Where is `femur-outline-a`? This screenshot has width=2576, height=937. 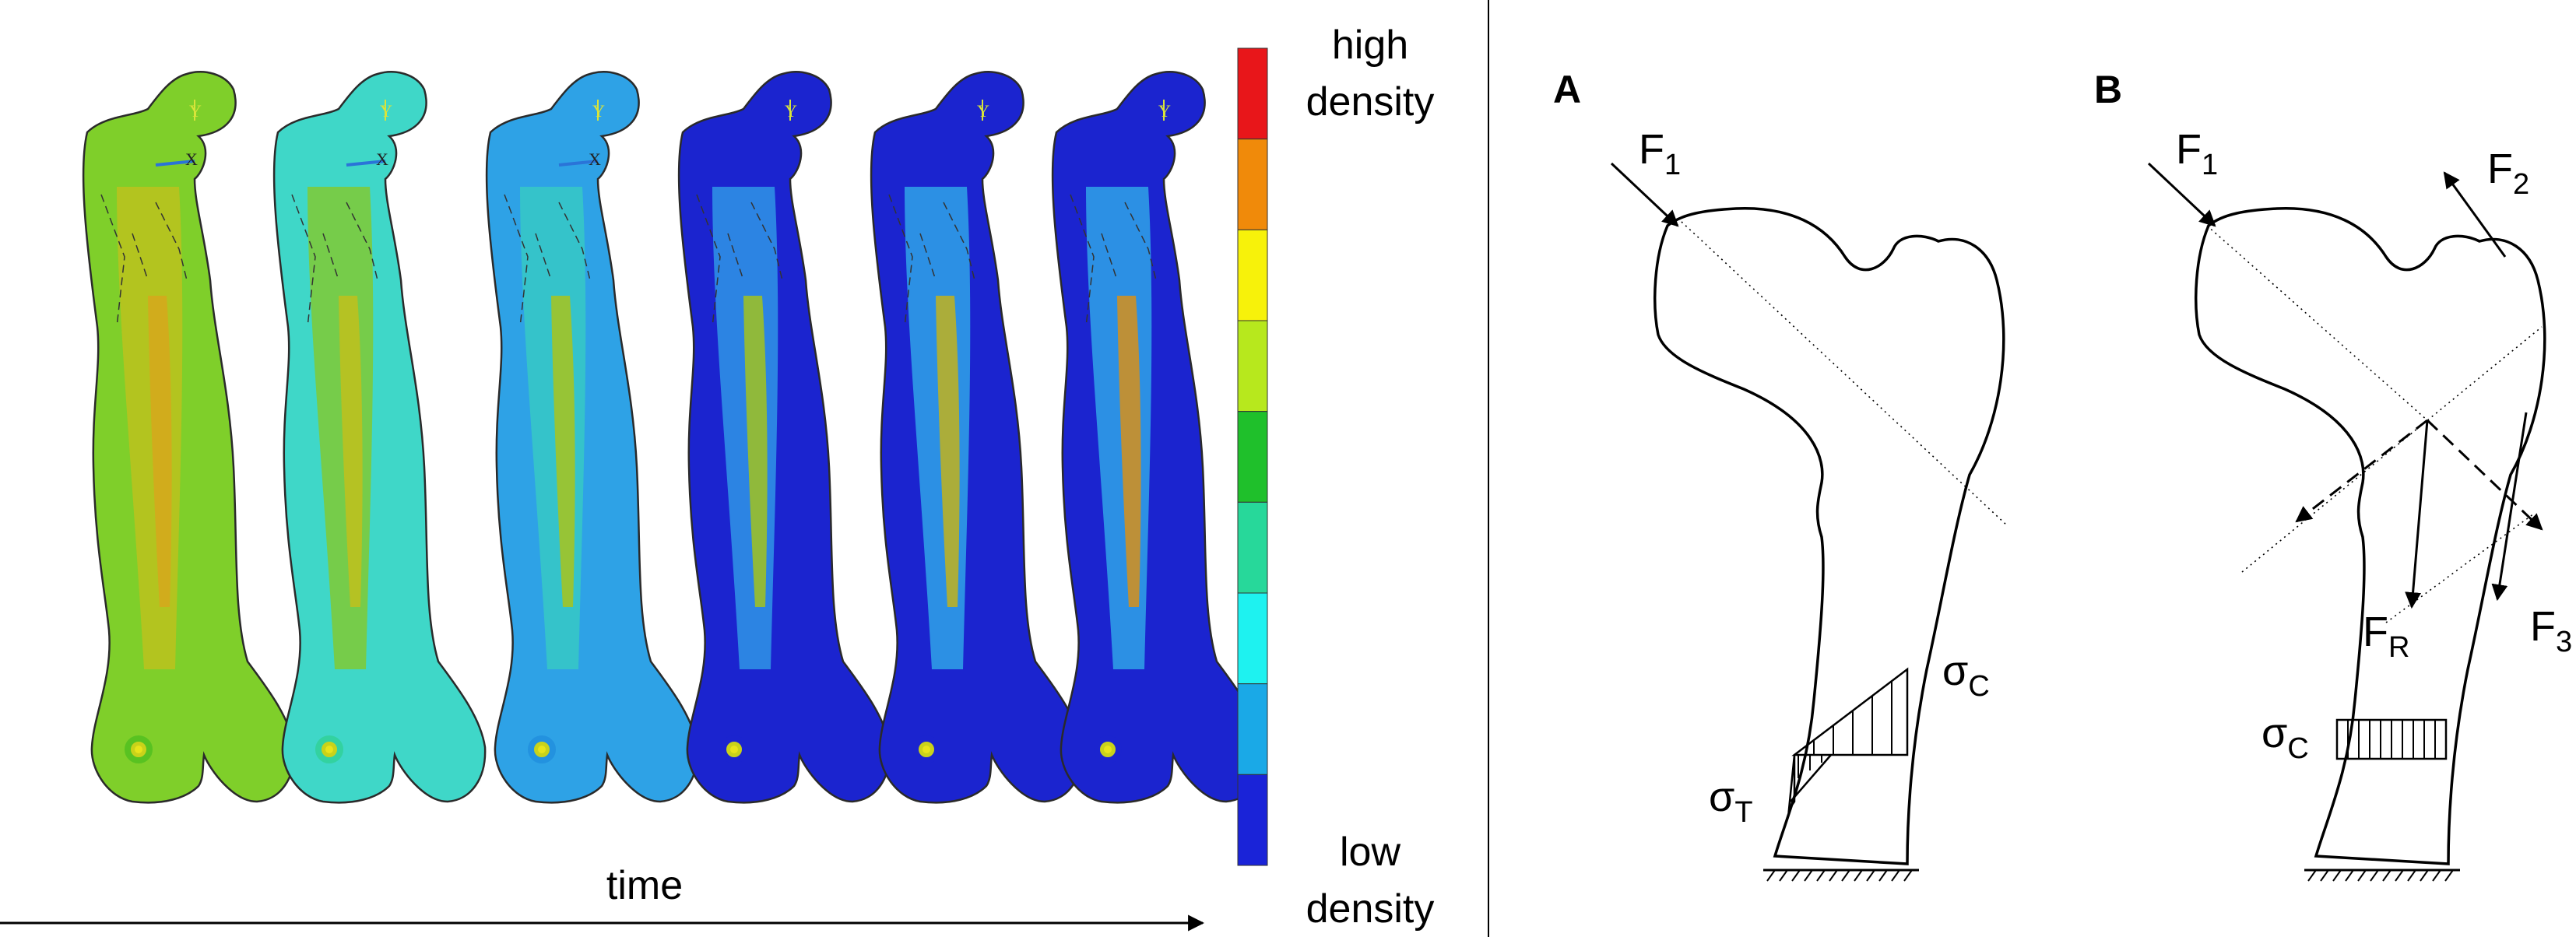
femur-outline-a is located at coordinates (1829, 536).